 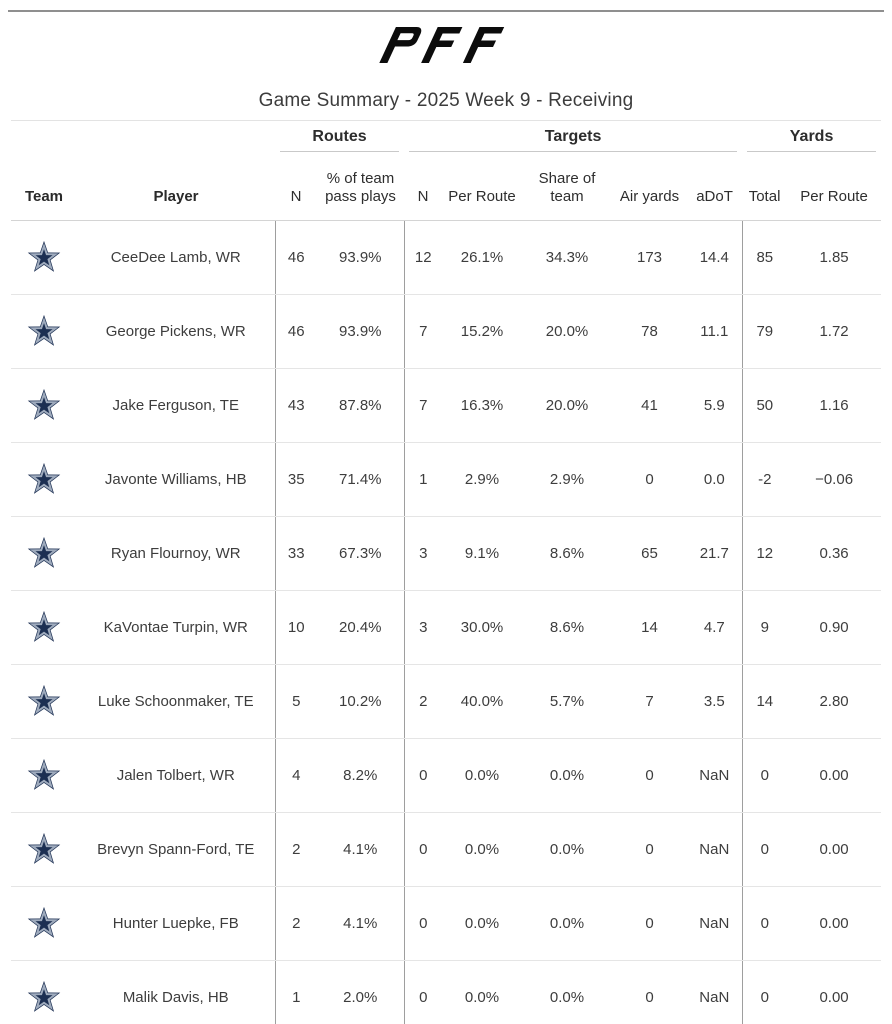 I want to click on routes-pct-cell: 67.3%, so click(x=361, y=553).